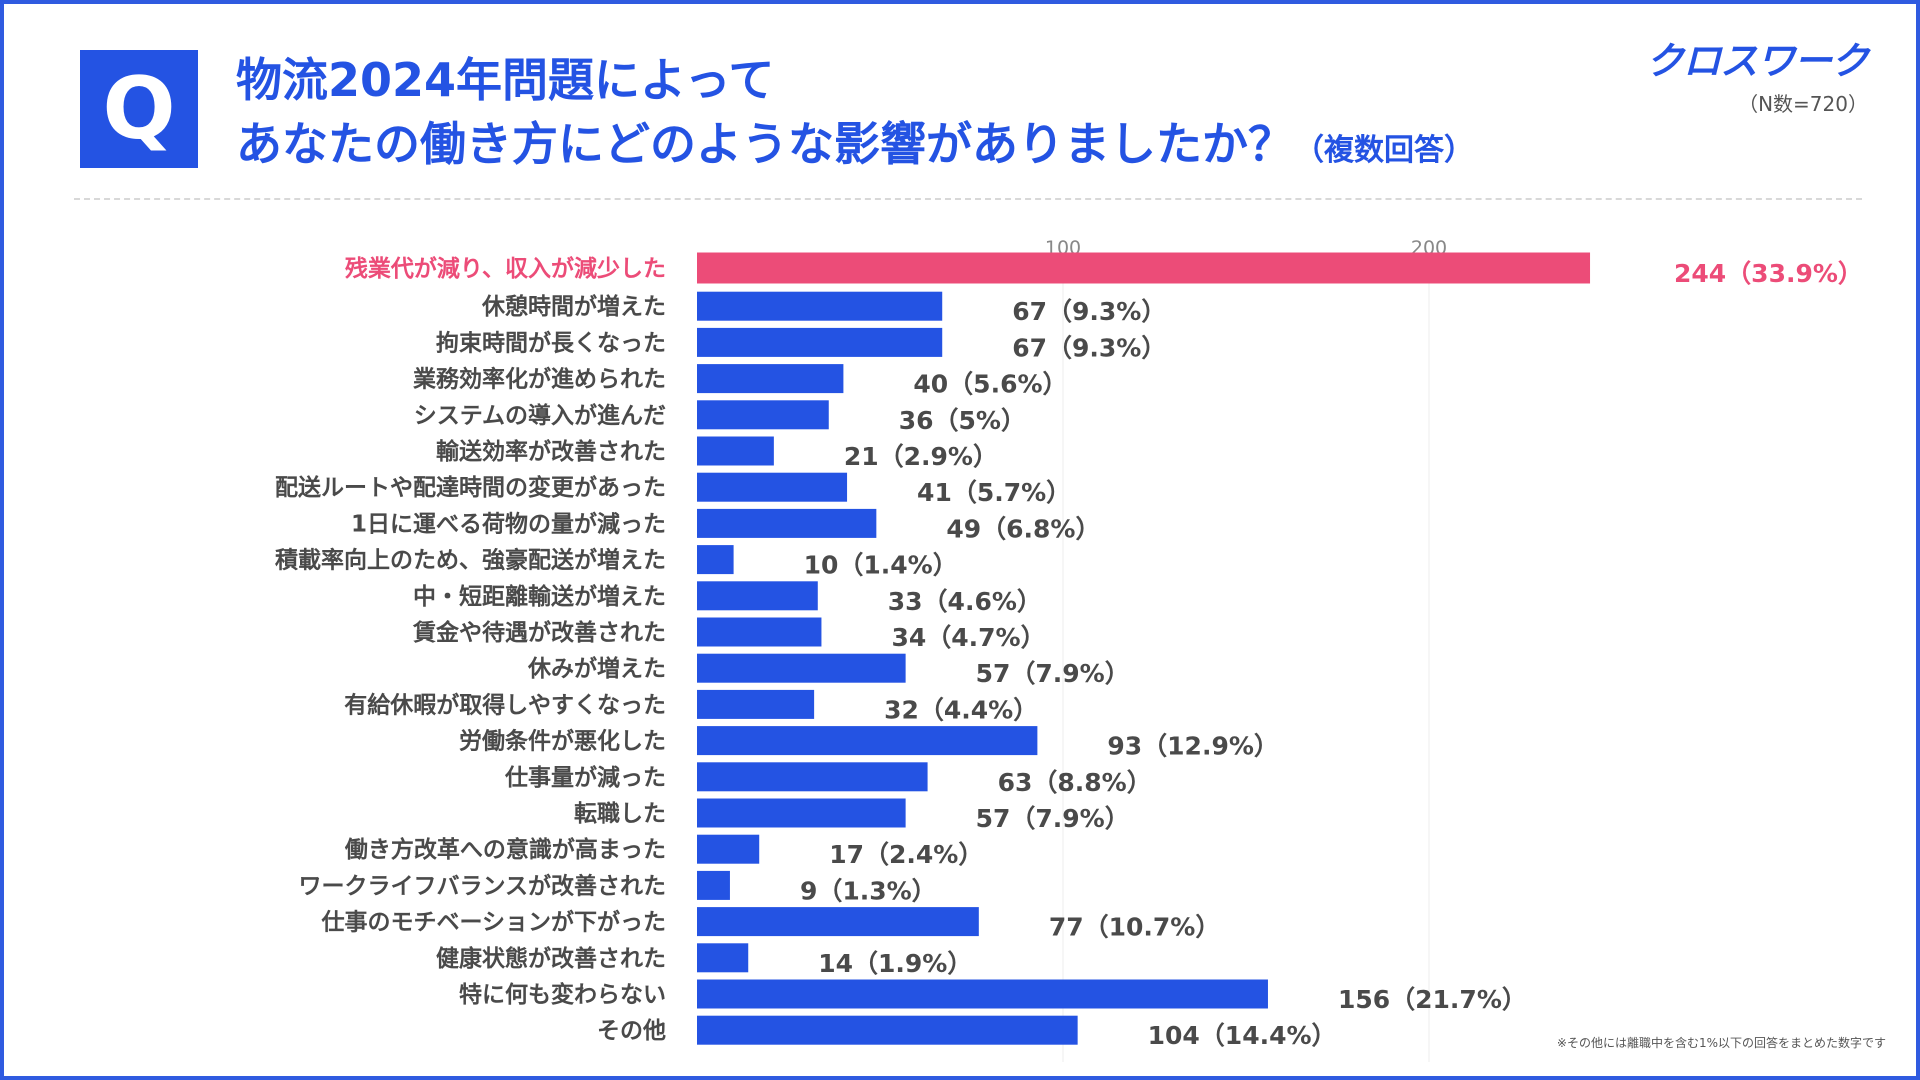  Describe the element at coordinates (1757, 61) in the screenshot. I see `brand-logo: クロスワーク` at that location.